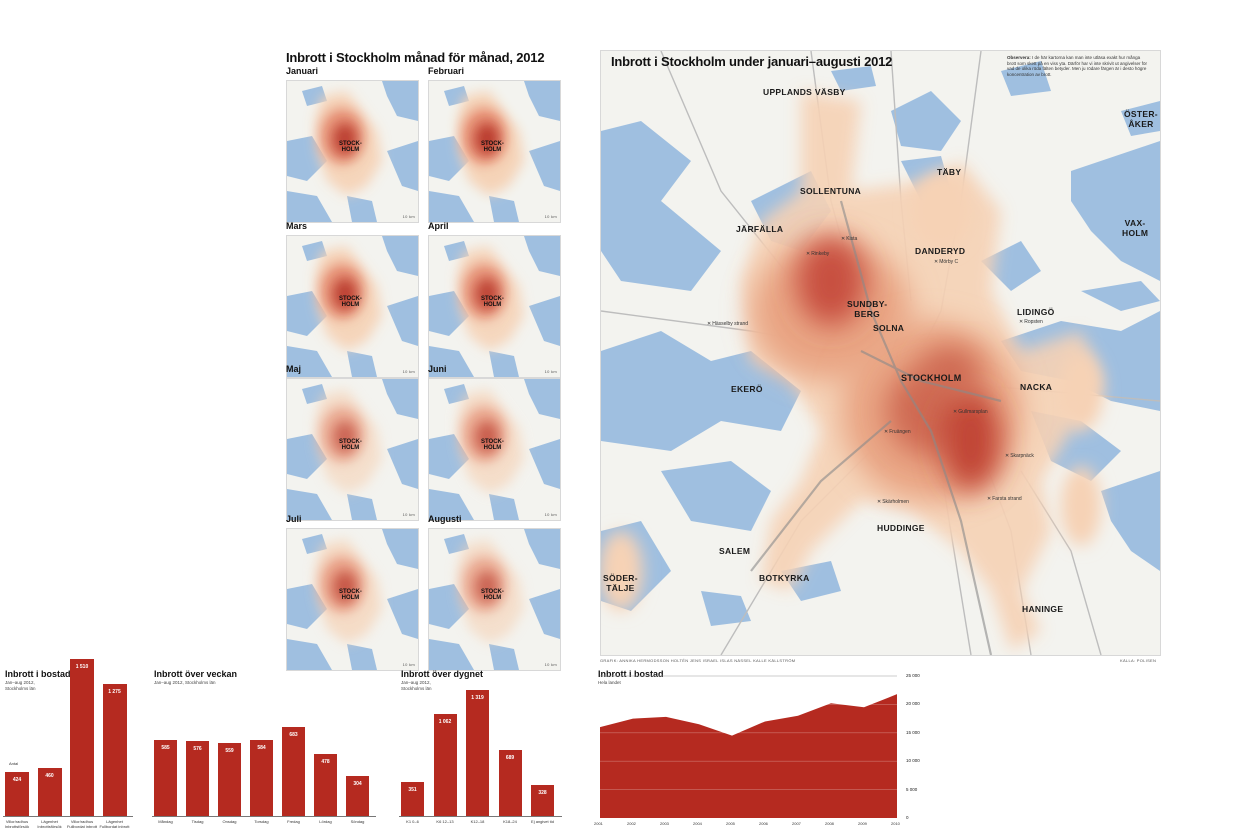 This screenshot has width=1250, height=832. What do you see at coordinates (82, 737) in the screenshot?
I see `bar-0-2: 1 510` at bounding box center [82, 737].